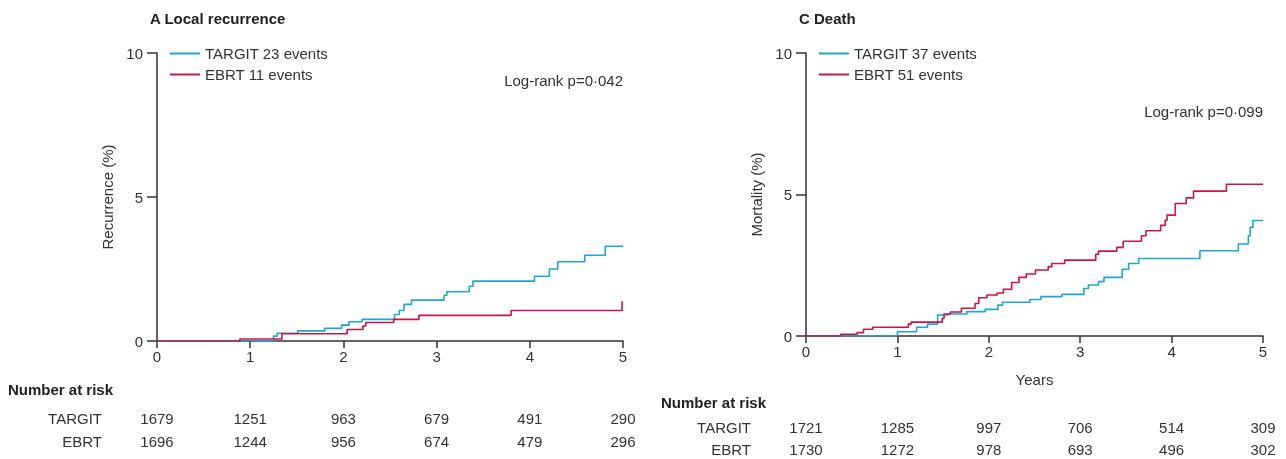 This screenshot has height=459, width=1286. I want to click on text: 1696, so click(157, 441).